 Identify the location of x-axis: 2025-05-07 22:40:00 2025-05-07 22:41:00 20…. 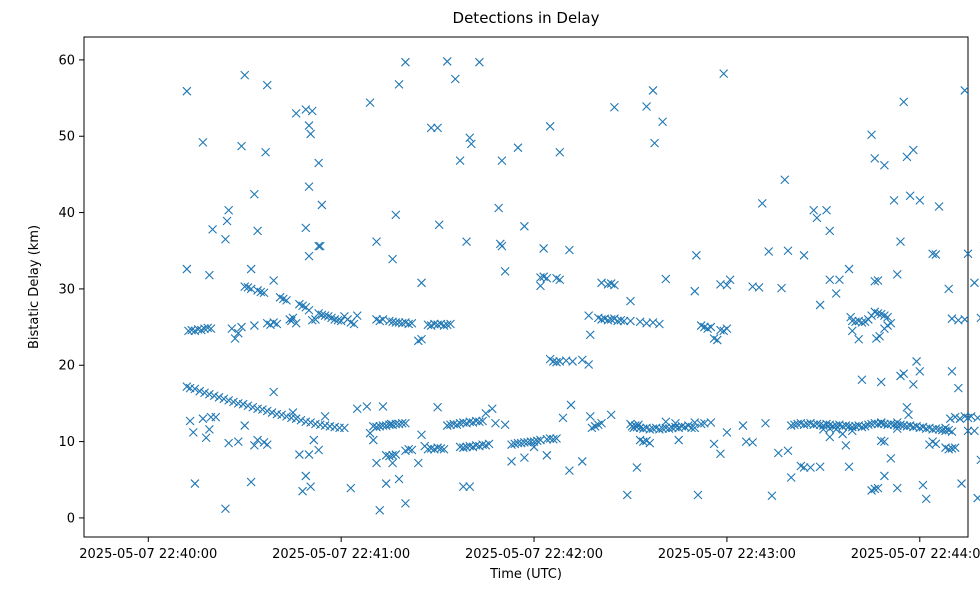
(529, 549).